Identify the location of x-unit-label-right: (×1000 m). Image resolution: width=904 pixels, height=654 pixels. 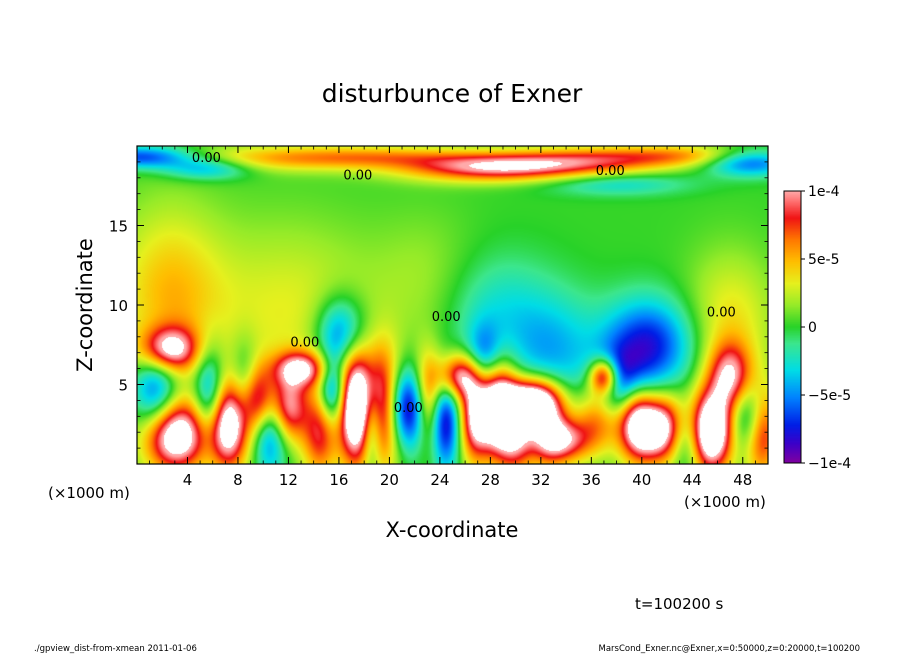
(725, 502).